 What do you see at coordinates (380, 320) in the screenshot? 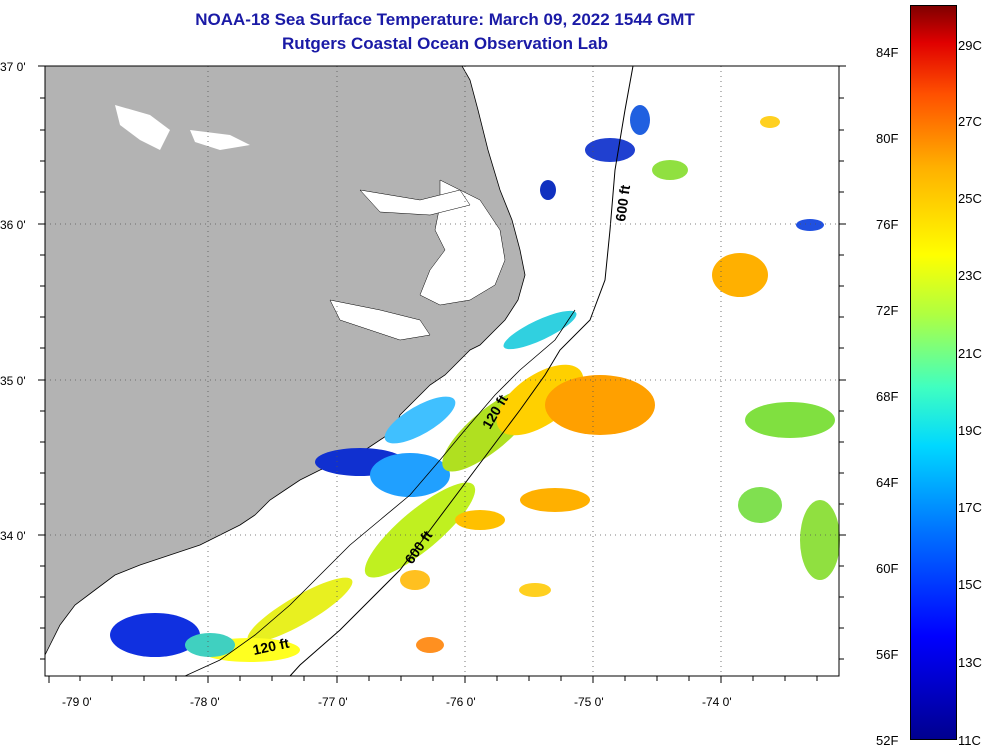
I see `river-neuse` at bounding box center [380, 320].